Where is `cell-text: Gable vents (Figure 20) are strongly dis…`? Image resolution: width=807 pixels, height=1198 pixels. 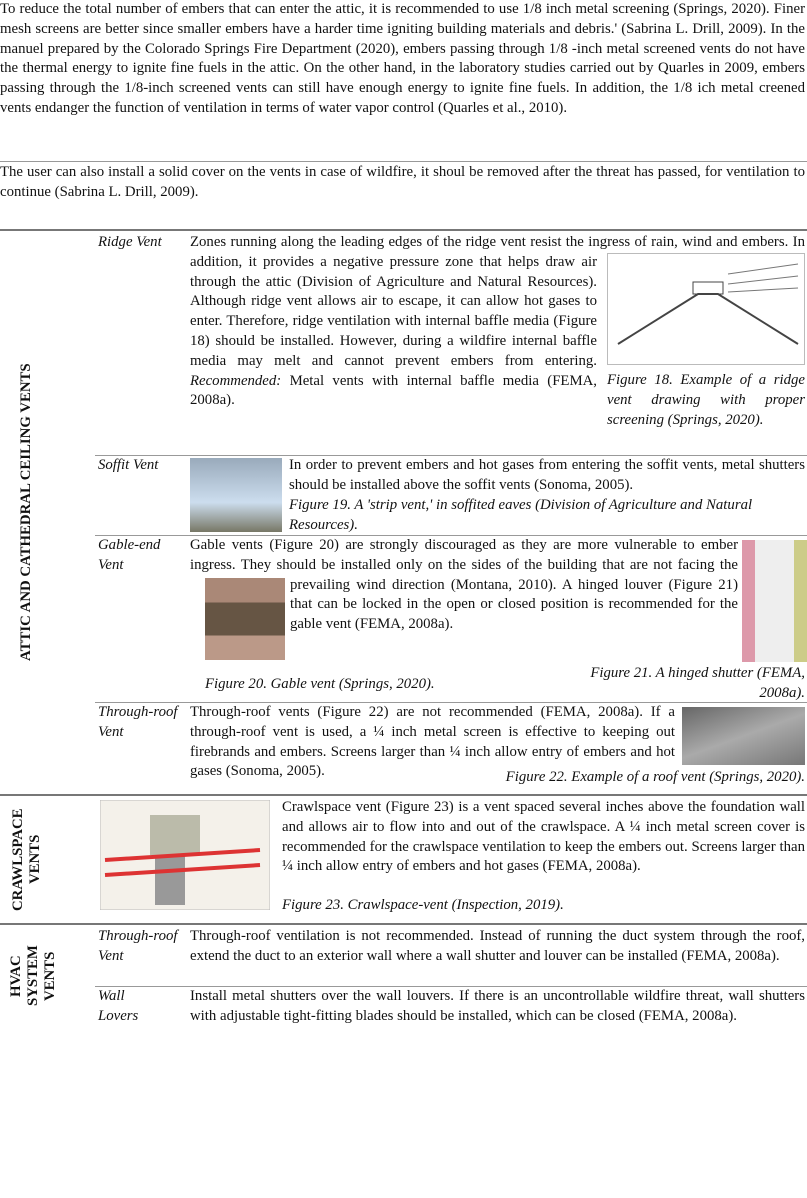
cell-text: Gable vents (Figure 20) are strongly dis… is located at coordinates (464, 585).